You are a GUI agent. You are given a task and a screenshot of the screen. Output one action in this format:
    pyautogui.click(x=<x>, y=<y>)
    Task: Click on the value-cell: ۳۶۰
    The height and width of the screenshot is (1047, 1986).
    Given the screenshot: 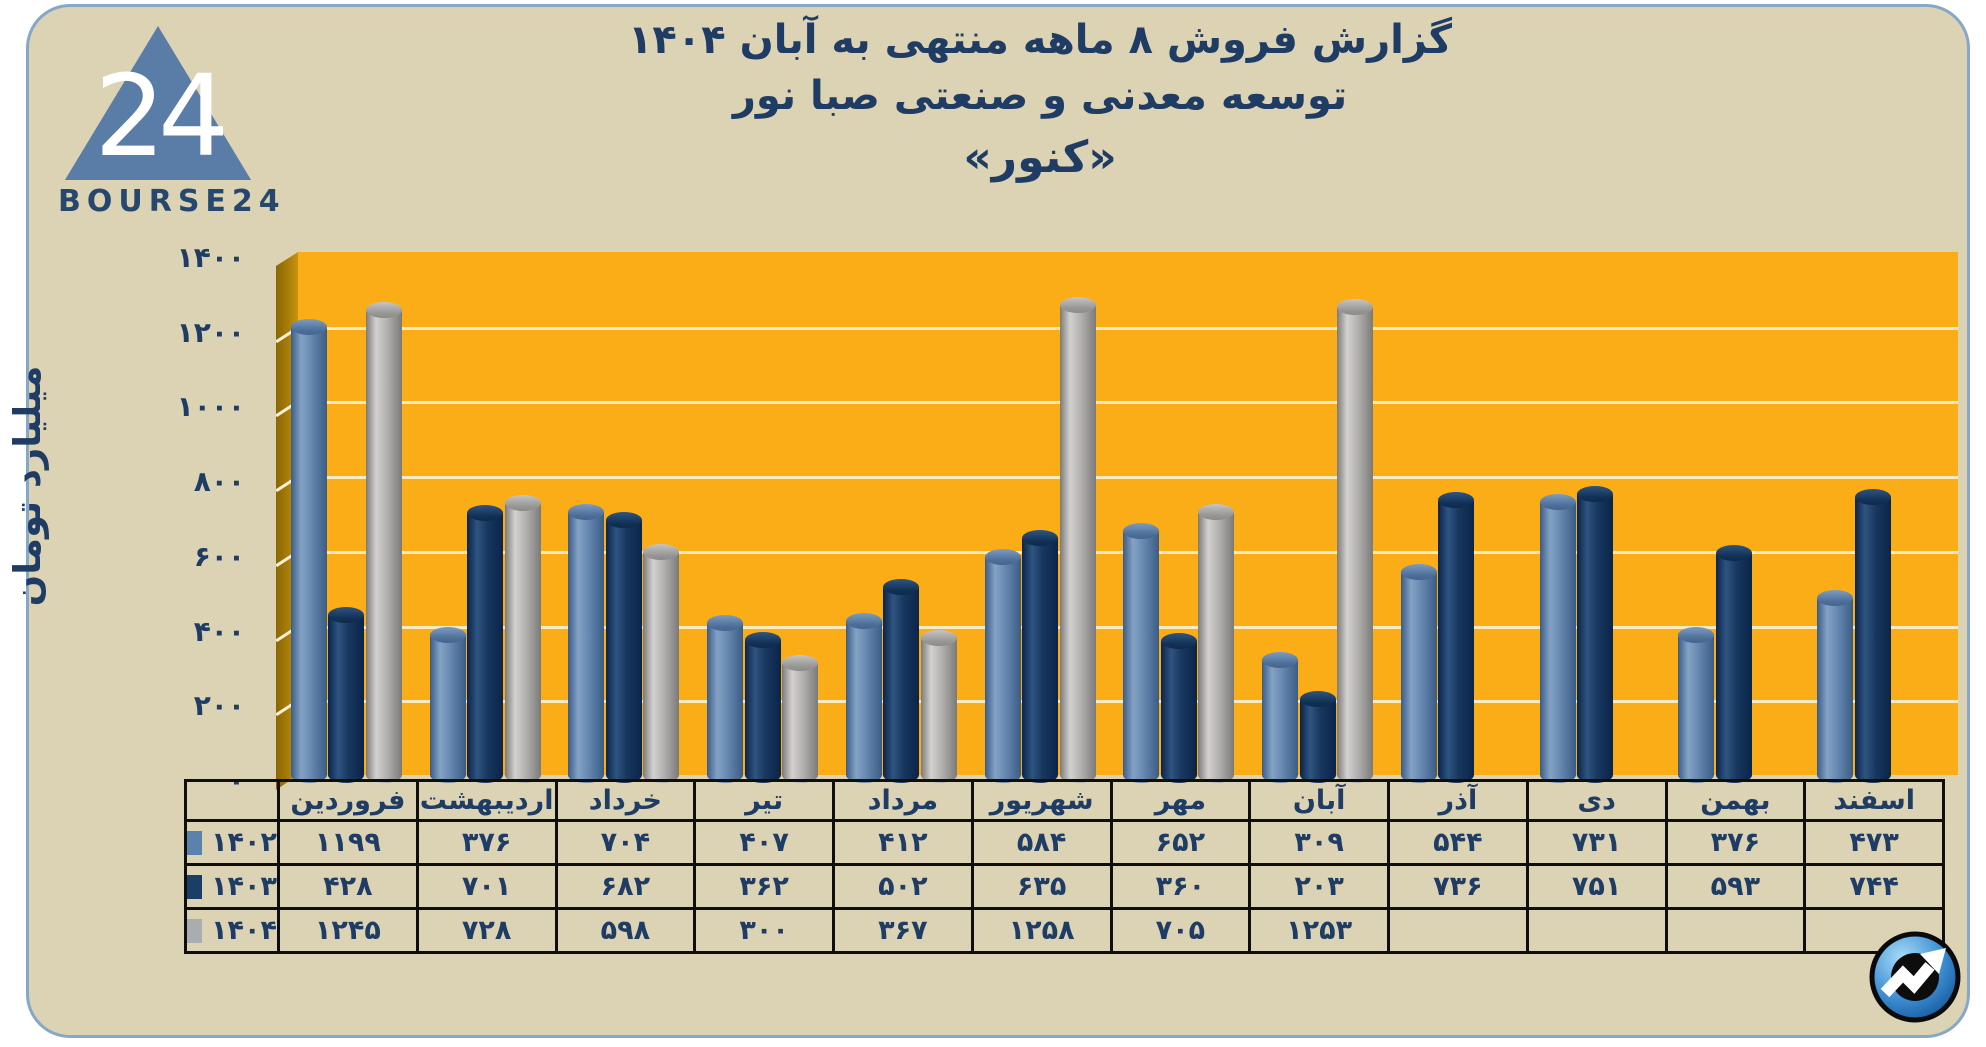 What is the action you would take?
    pyautogui.click(x=1180, y=886)
    